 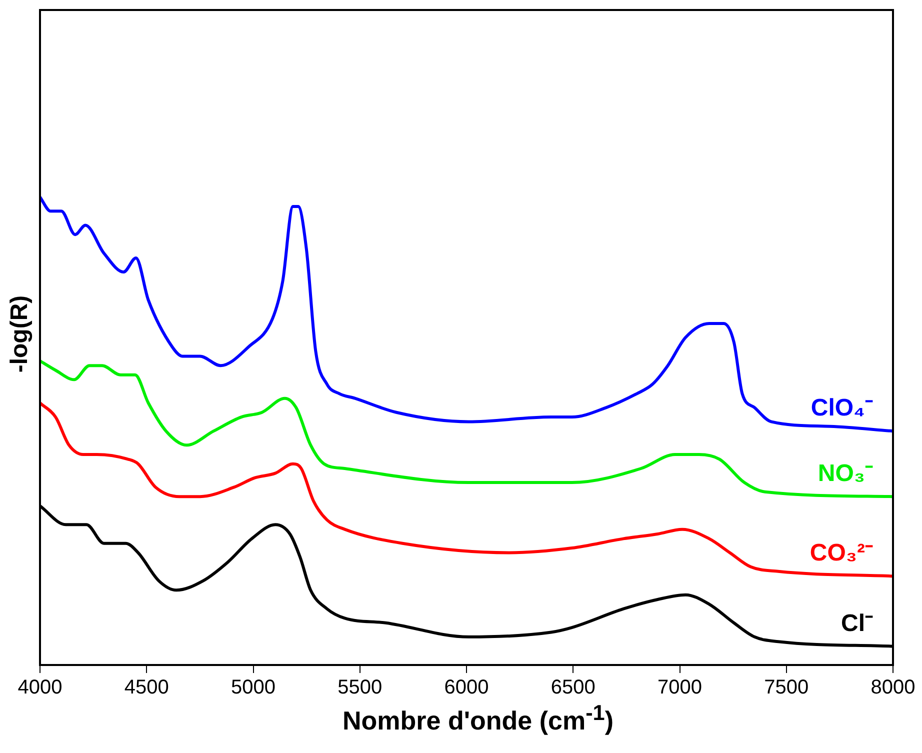 I want to click on y-axis-title: -log(R), so click(x=20, y=334).